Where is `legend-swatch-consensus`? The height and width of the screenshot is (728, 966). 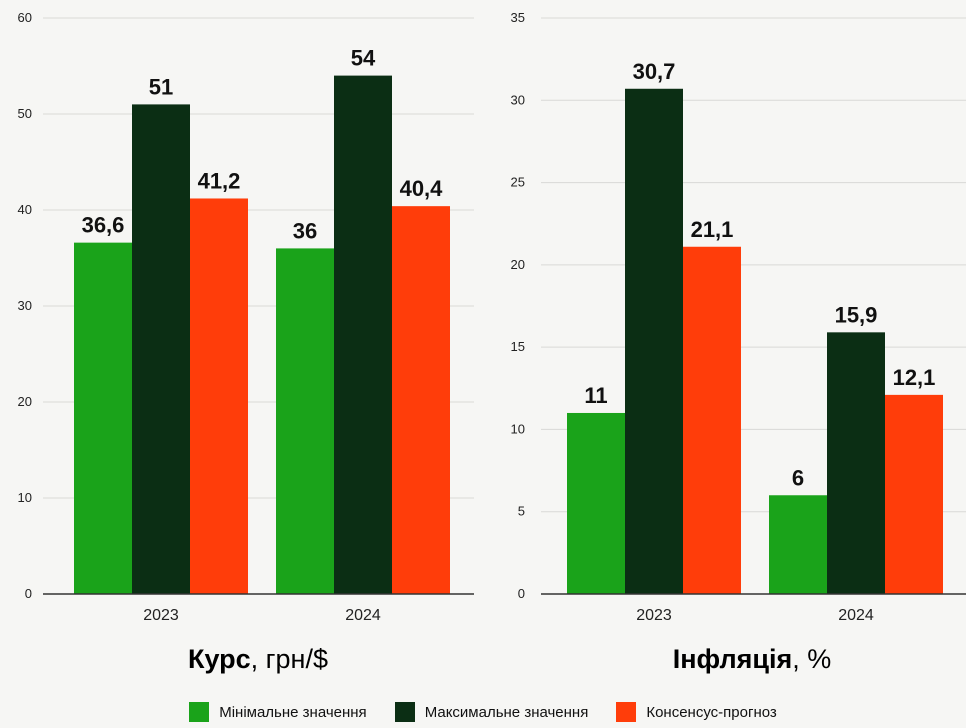 legend-swatch-consensus is located at coordinates (626, 712).